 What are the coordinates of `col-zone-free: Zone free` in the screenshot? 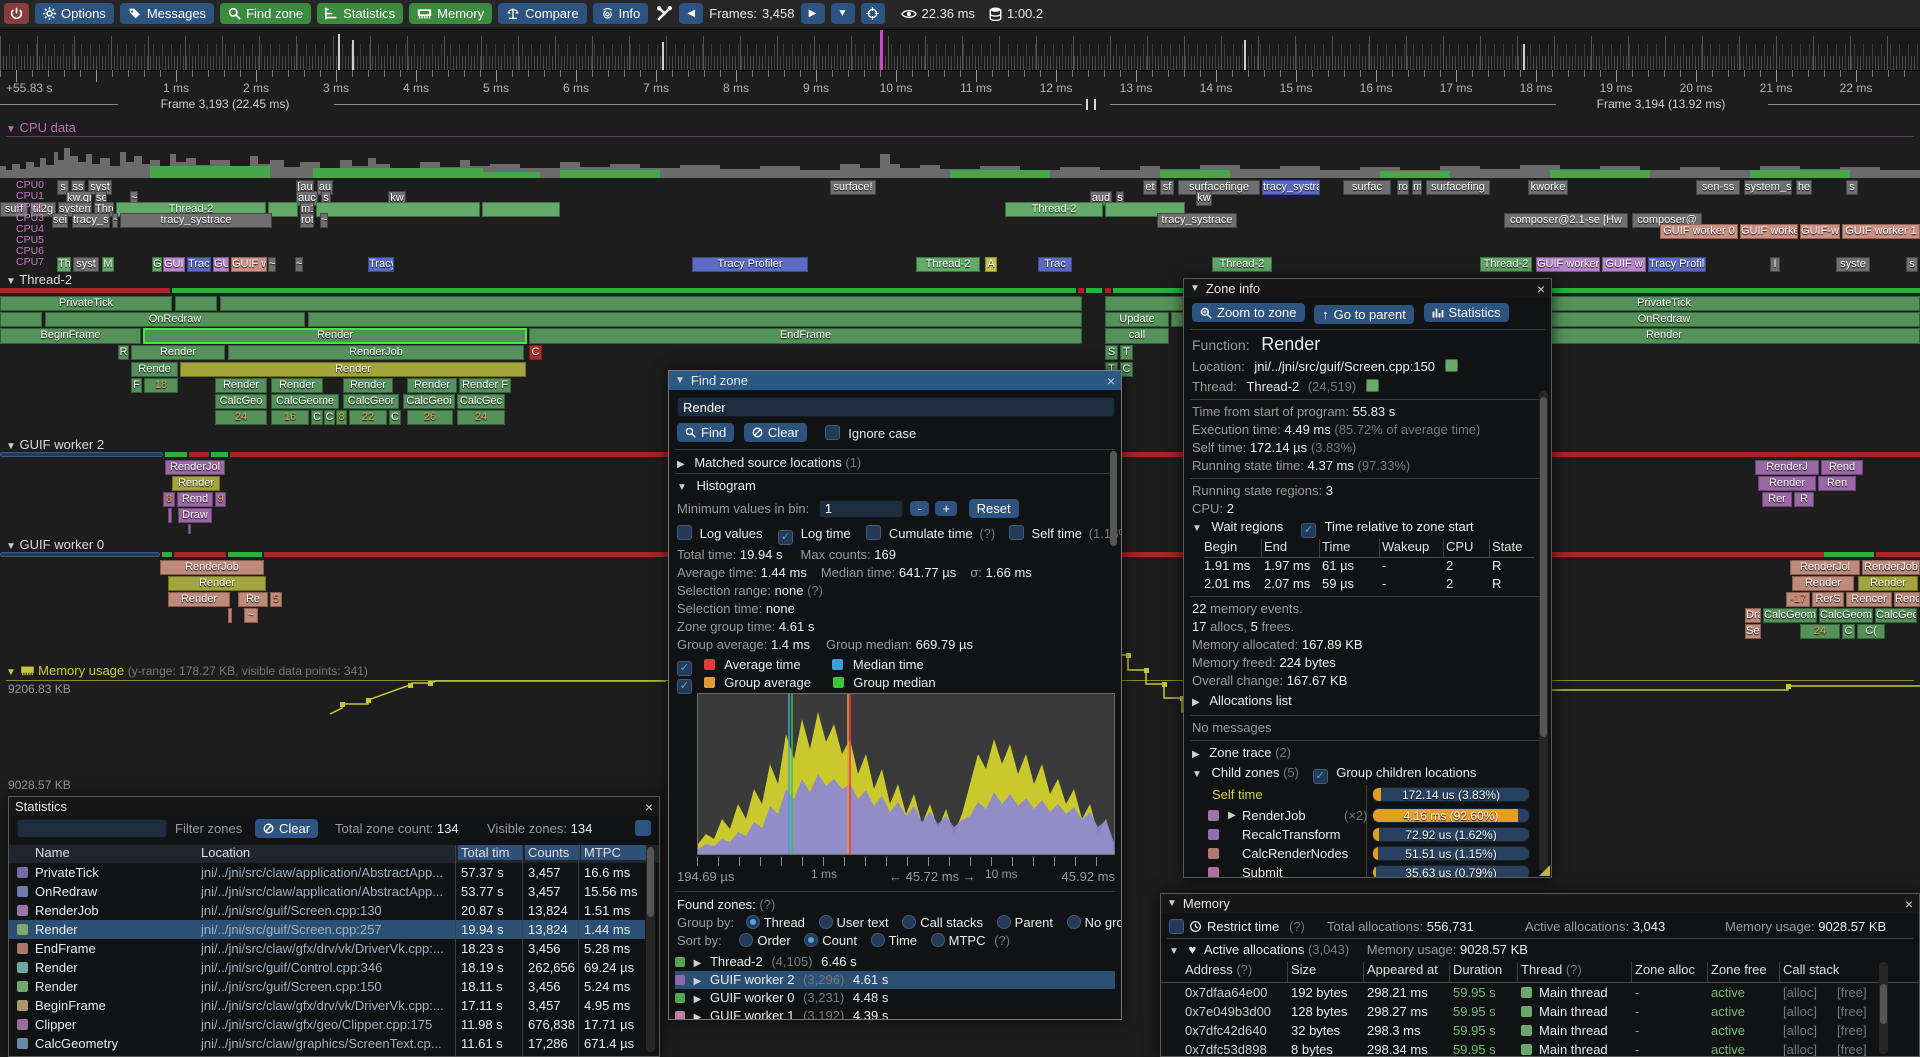 It's located at (1739, 969).